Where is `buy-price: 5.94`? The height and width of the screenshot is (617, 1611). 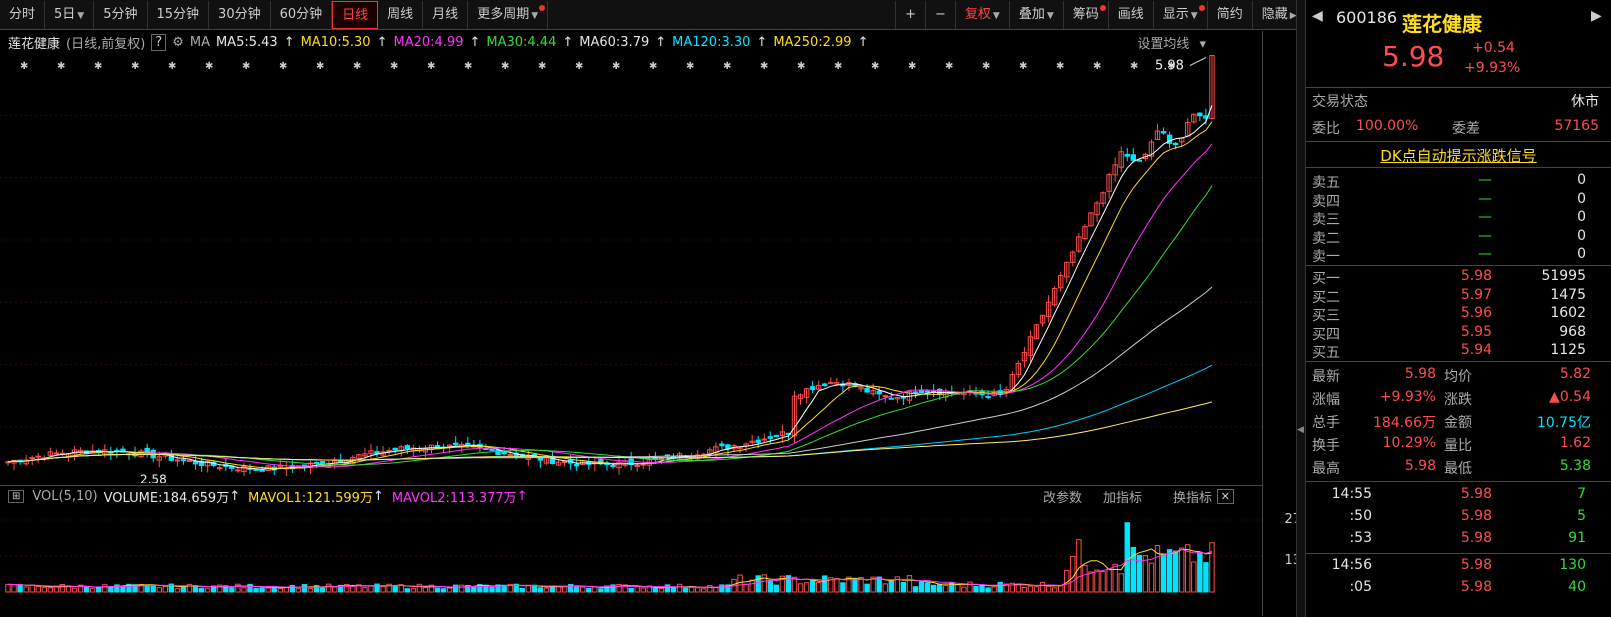
buy-price: 5.94 is located at coordinates (1476, 350).